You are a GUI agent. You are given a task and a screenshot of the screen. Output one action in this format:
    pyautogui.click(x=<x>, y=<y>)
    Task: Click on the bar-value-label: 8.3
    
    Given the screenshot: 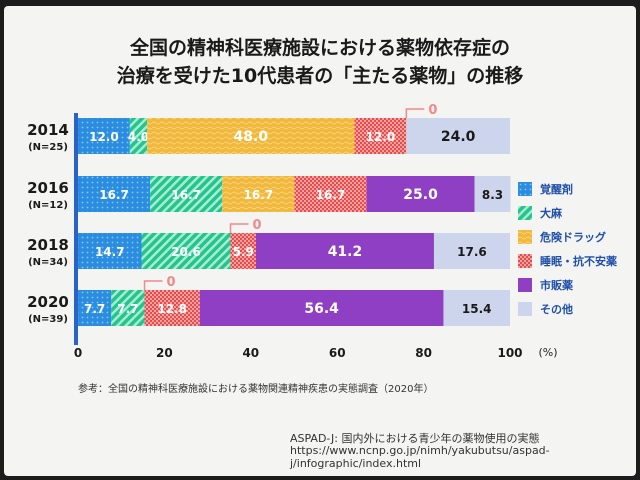 What is the action you would take?
    pyautogui.click(x=492, y=195)
    